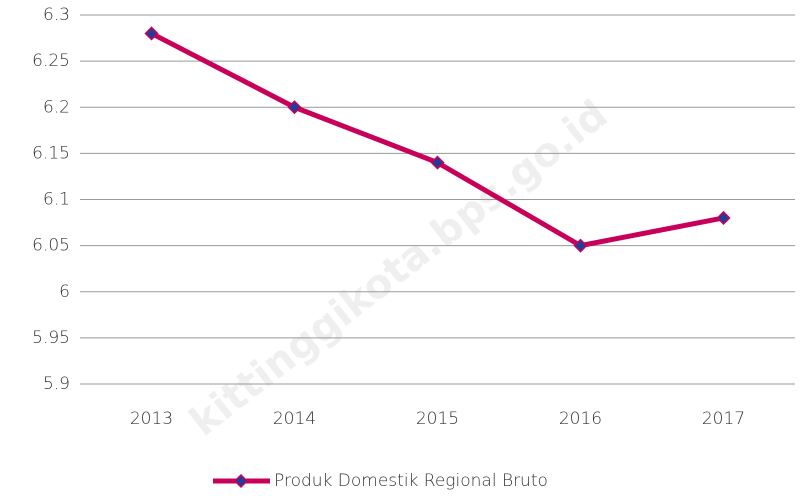 This screenshot has width=804, height=496. Describe the element at coordinates (437, 419) in the screenshot. I see `x-tick-label: 2015` at that location.